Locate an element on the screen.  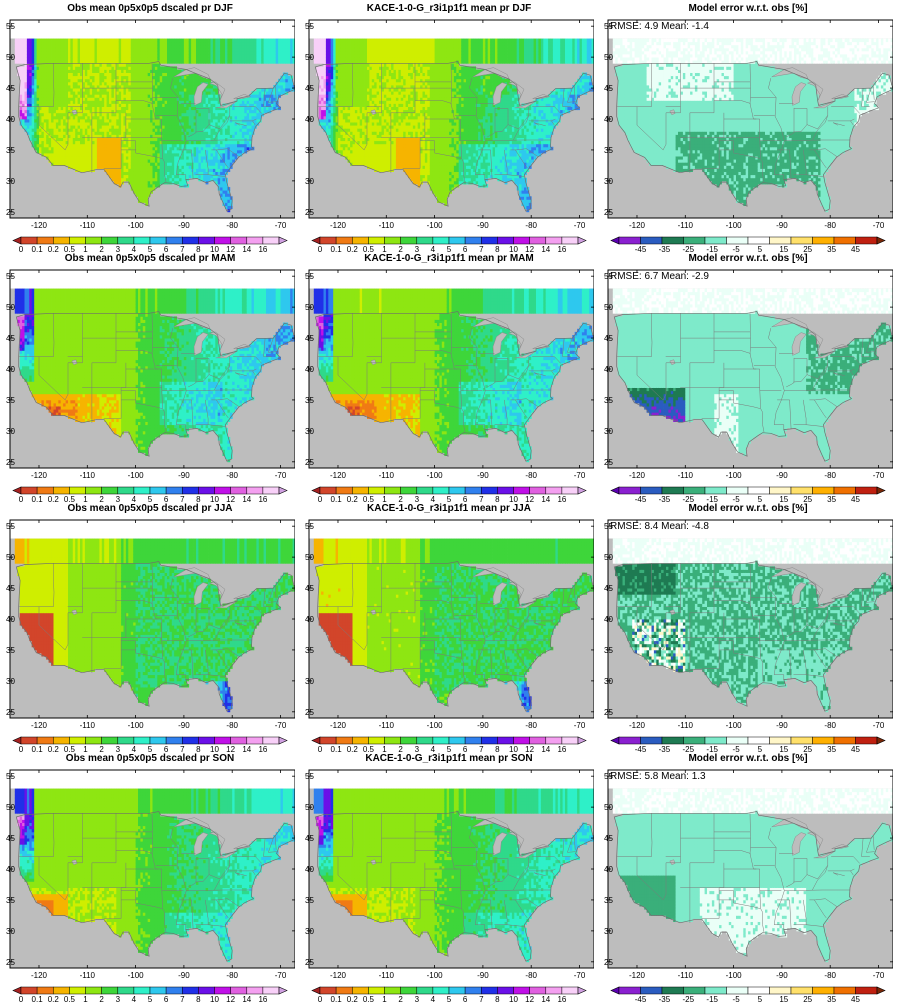
colorbar-label: 0.5 is located at coordinates (369, 749).